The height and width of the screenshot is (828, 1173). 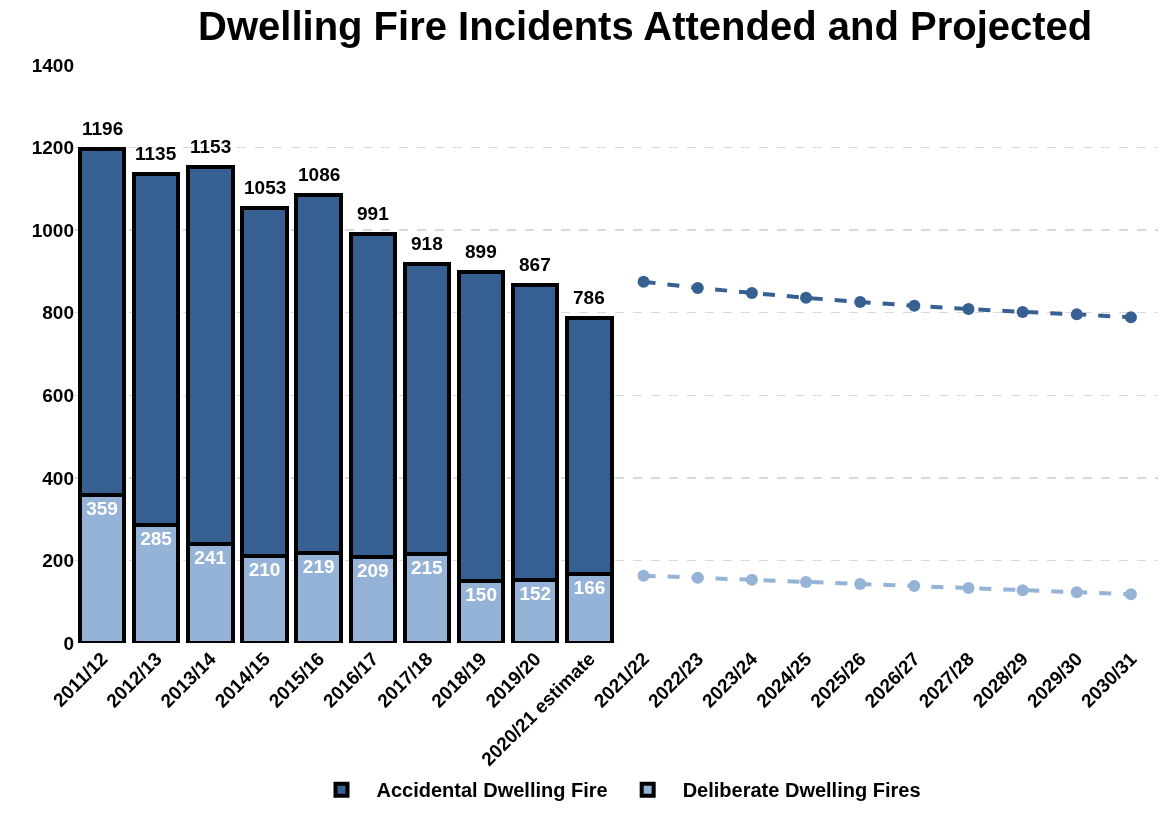 I want to click on total-label: 1196, so click(x=103, y=128).